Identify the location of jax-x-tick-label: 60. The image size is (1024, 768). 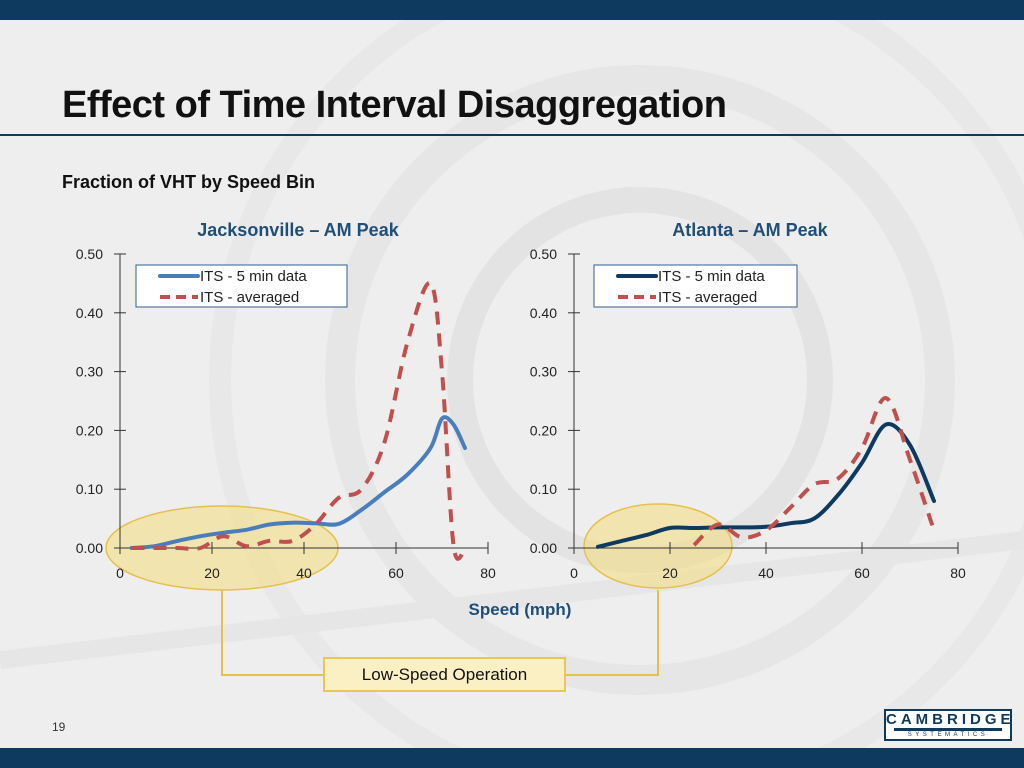
(396, 573).